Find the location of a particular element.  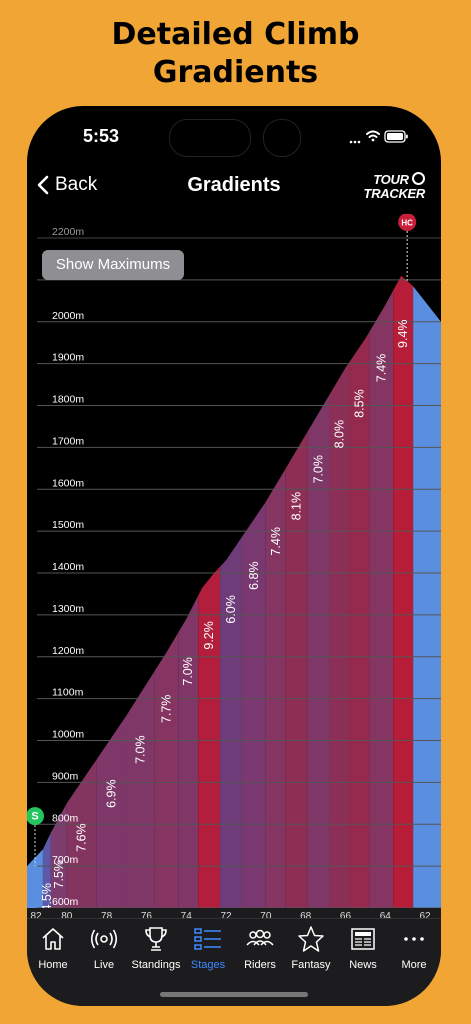

tab-fantasy: Fantasy is located at coordinates (311, 947).